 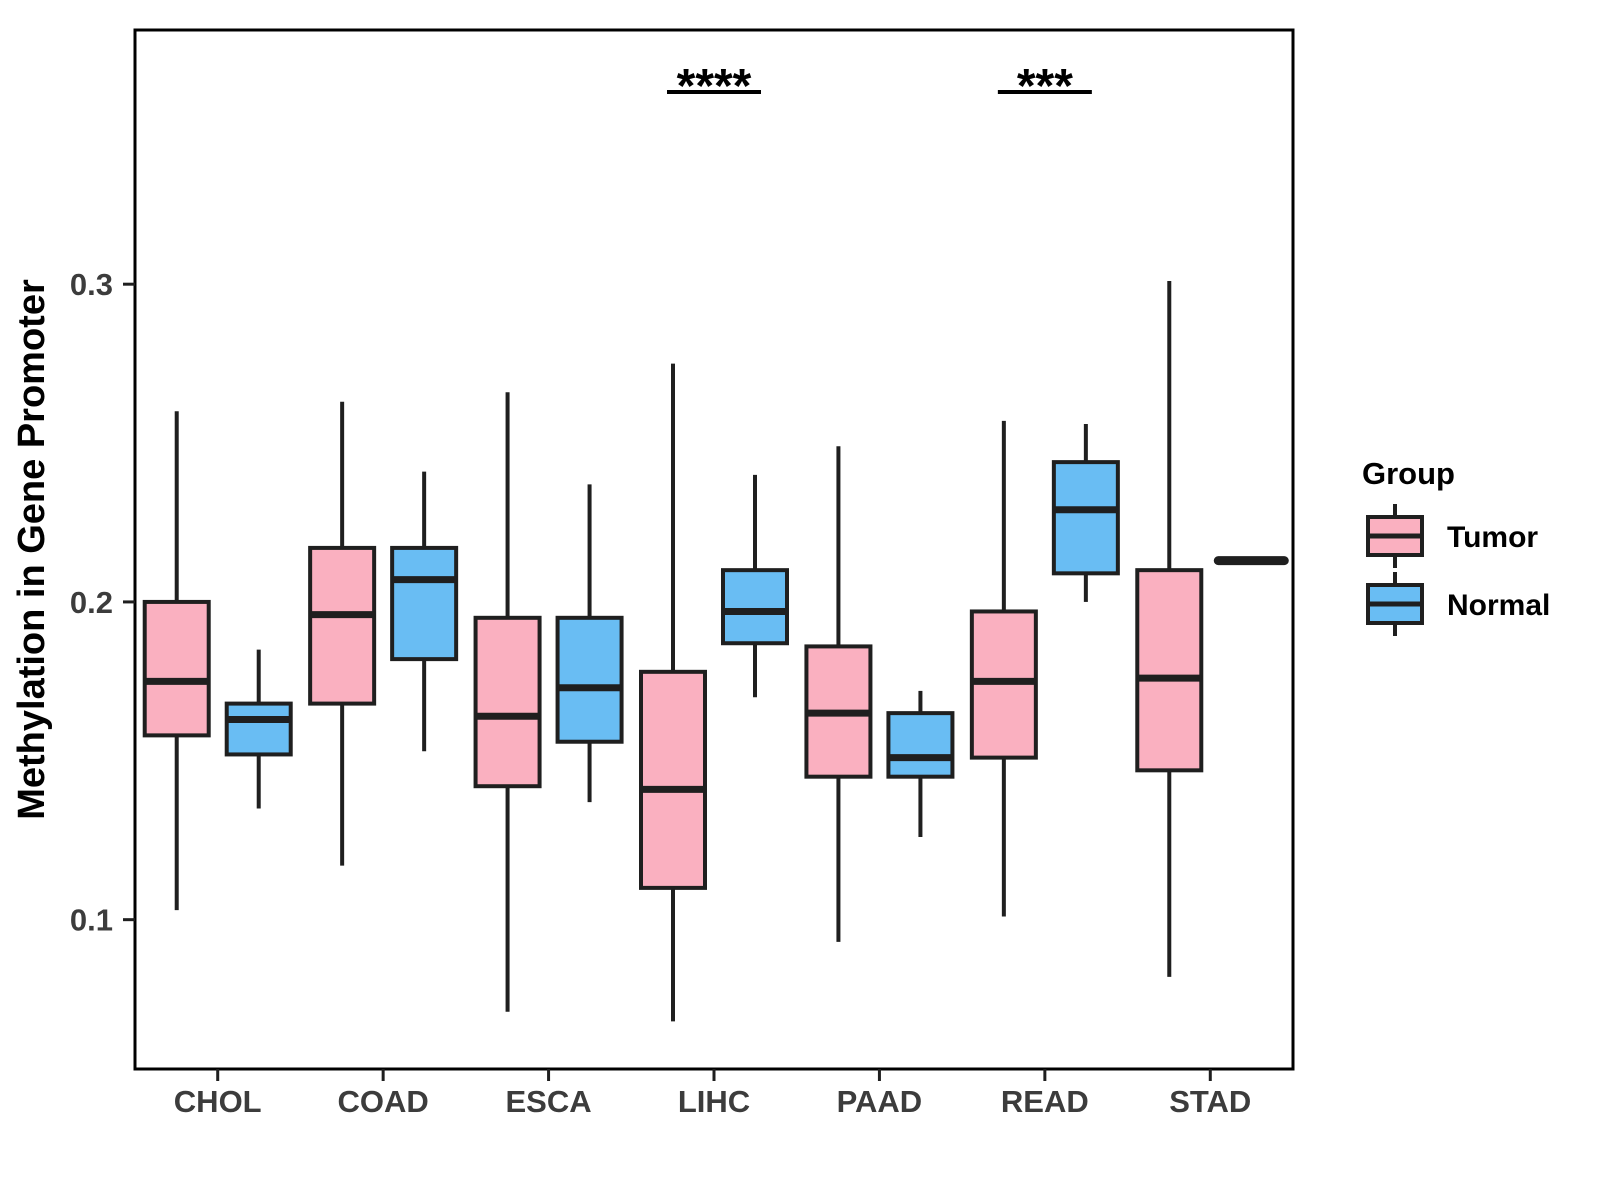 I want to click on y-axis-title: Methylation in Gene Promoter, so click(x=32, y=549).